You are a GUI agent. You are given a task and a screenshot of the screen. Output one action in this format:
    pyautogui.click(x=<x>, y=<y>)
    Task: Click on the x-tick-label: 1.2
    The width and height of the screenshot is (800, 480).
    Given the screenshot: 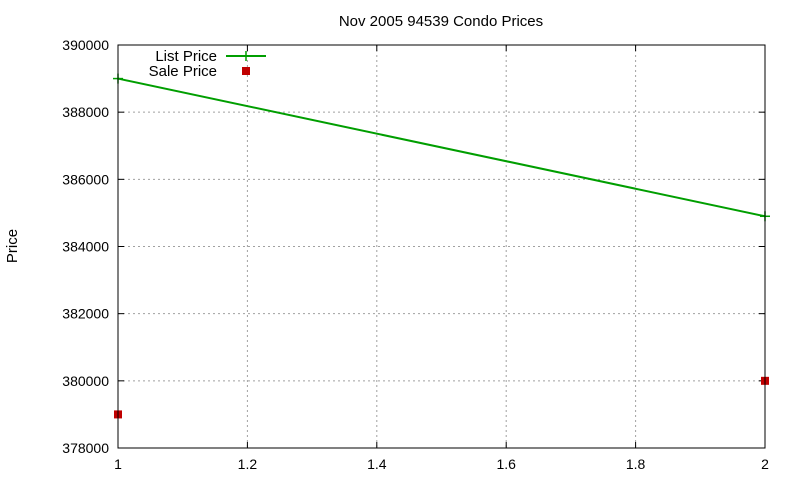 What is the action you would take?
    pyautogui.click(x=248, y=464)
    